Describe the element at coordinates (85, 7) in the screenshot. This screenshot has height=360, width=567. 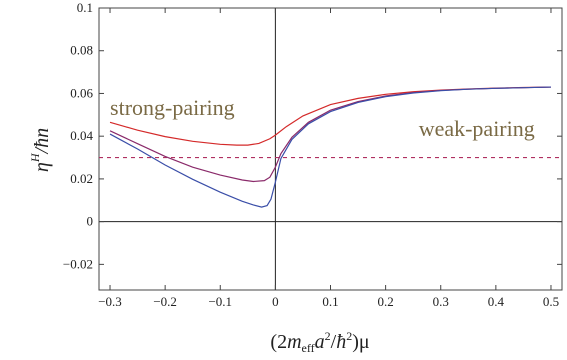
I see `y-tick-label: 0.1` at that location.